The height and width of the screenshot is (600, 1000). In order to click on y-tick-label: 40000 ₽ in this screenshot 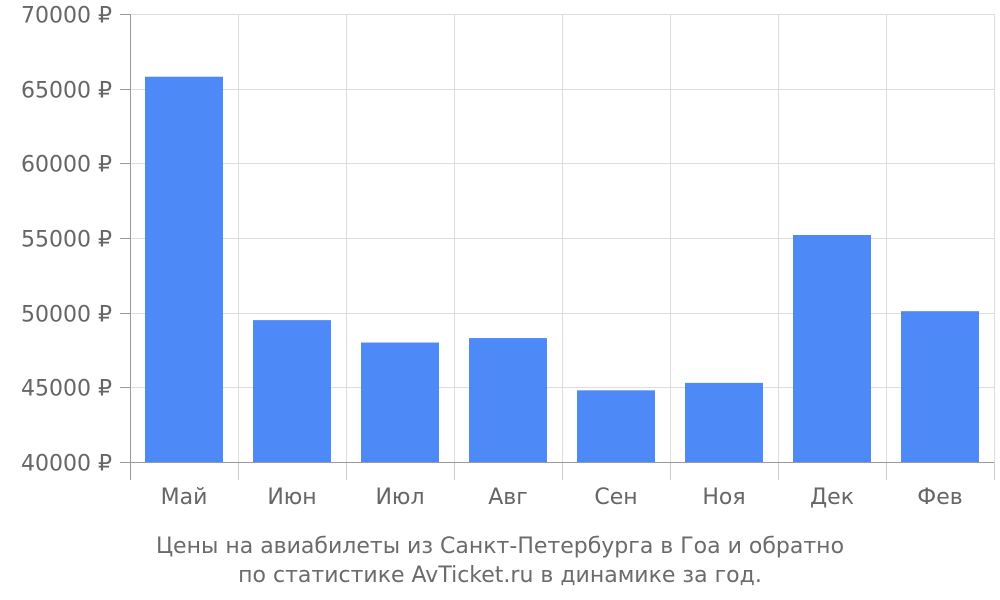, I will do `click(66, 464)`.